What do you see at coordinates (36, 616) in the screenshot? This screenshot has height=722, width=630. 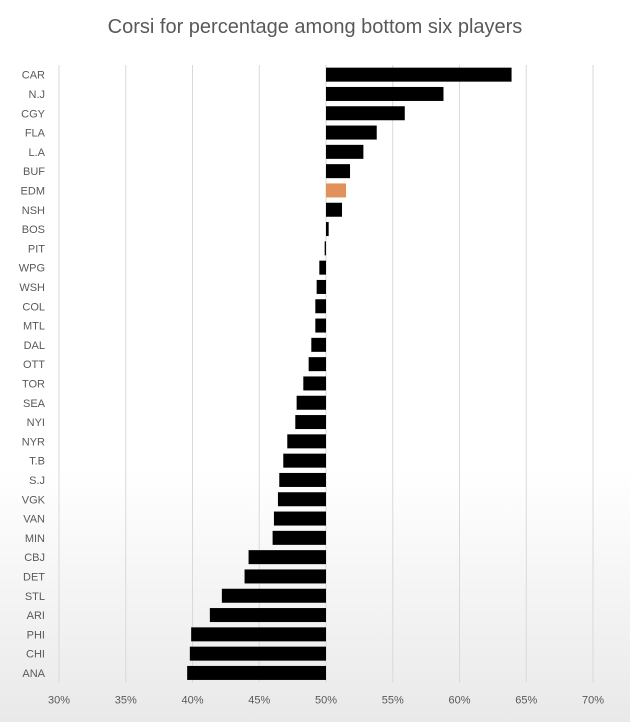 I see `y-category-label: ARI` at bounding box center [36, 616].